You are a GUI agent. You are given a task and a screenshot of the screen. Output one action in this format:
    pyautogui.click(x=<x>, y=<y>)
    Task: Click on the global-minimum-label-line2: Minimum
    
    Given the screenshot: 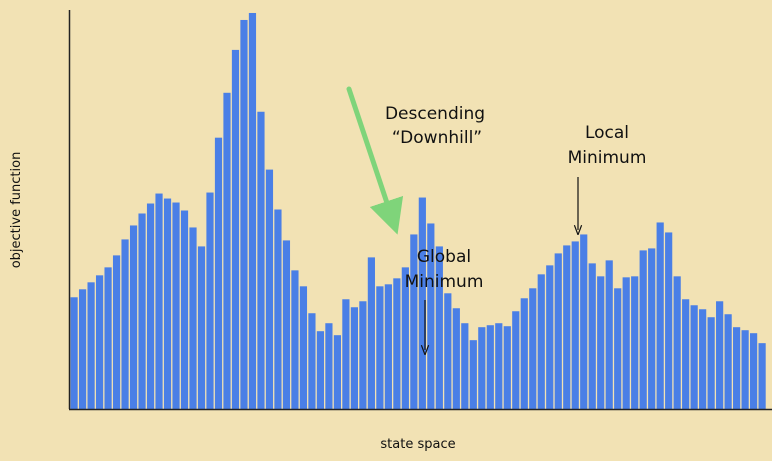 What is the action you would take?
    pyautogui.click(x=444, y=282)
    